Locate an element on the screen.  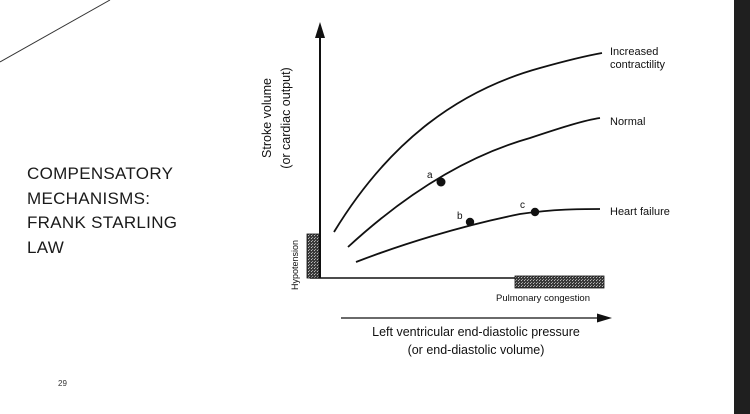
pulmonary-congestion-label: Pulmonary congestion is located at coordinates (543, 298).